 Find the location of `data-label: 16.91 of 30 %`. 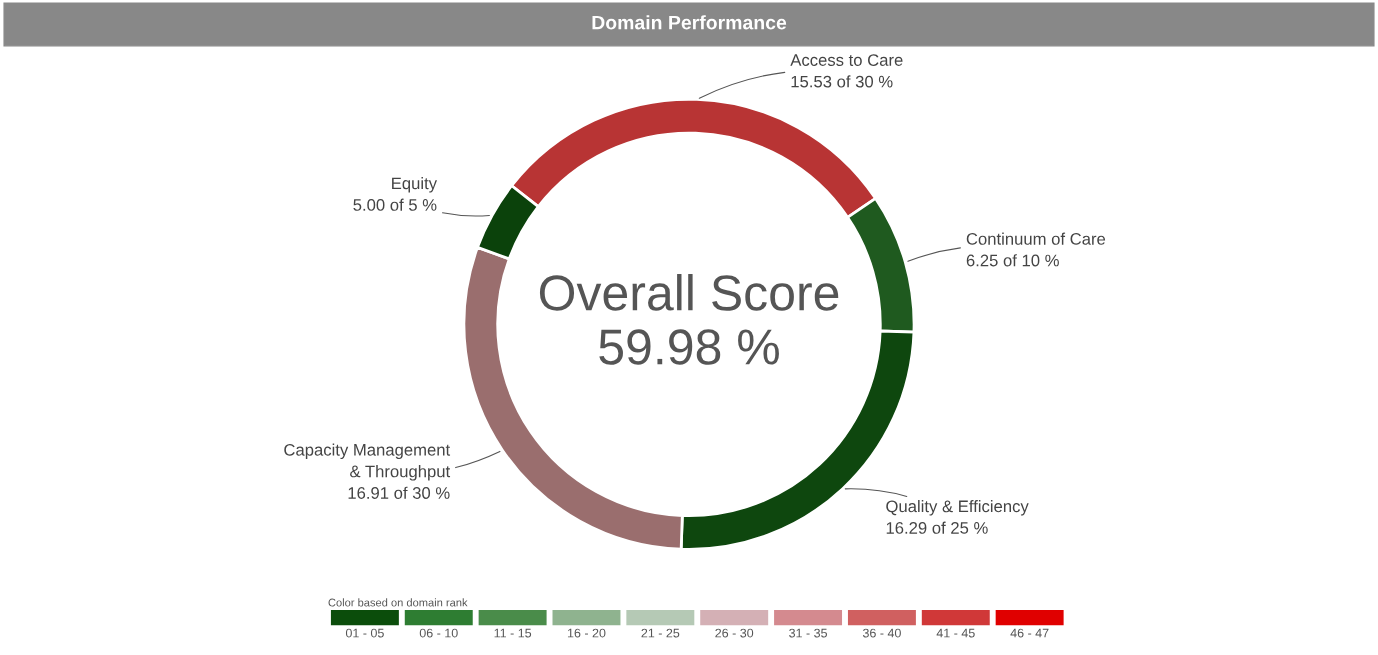

data-label: 16.91 of 30 % is located at coordinates (399, 492).